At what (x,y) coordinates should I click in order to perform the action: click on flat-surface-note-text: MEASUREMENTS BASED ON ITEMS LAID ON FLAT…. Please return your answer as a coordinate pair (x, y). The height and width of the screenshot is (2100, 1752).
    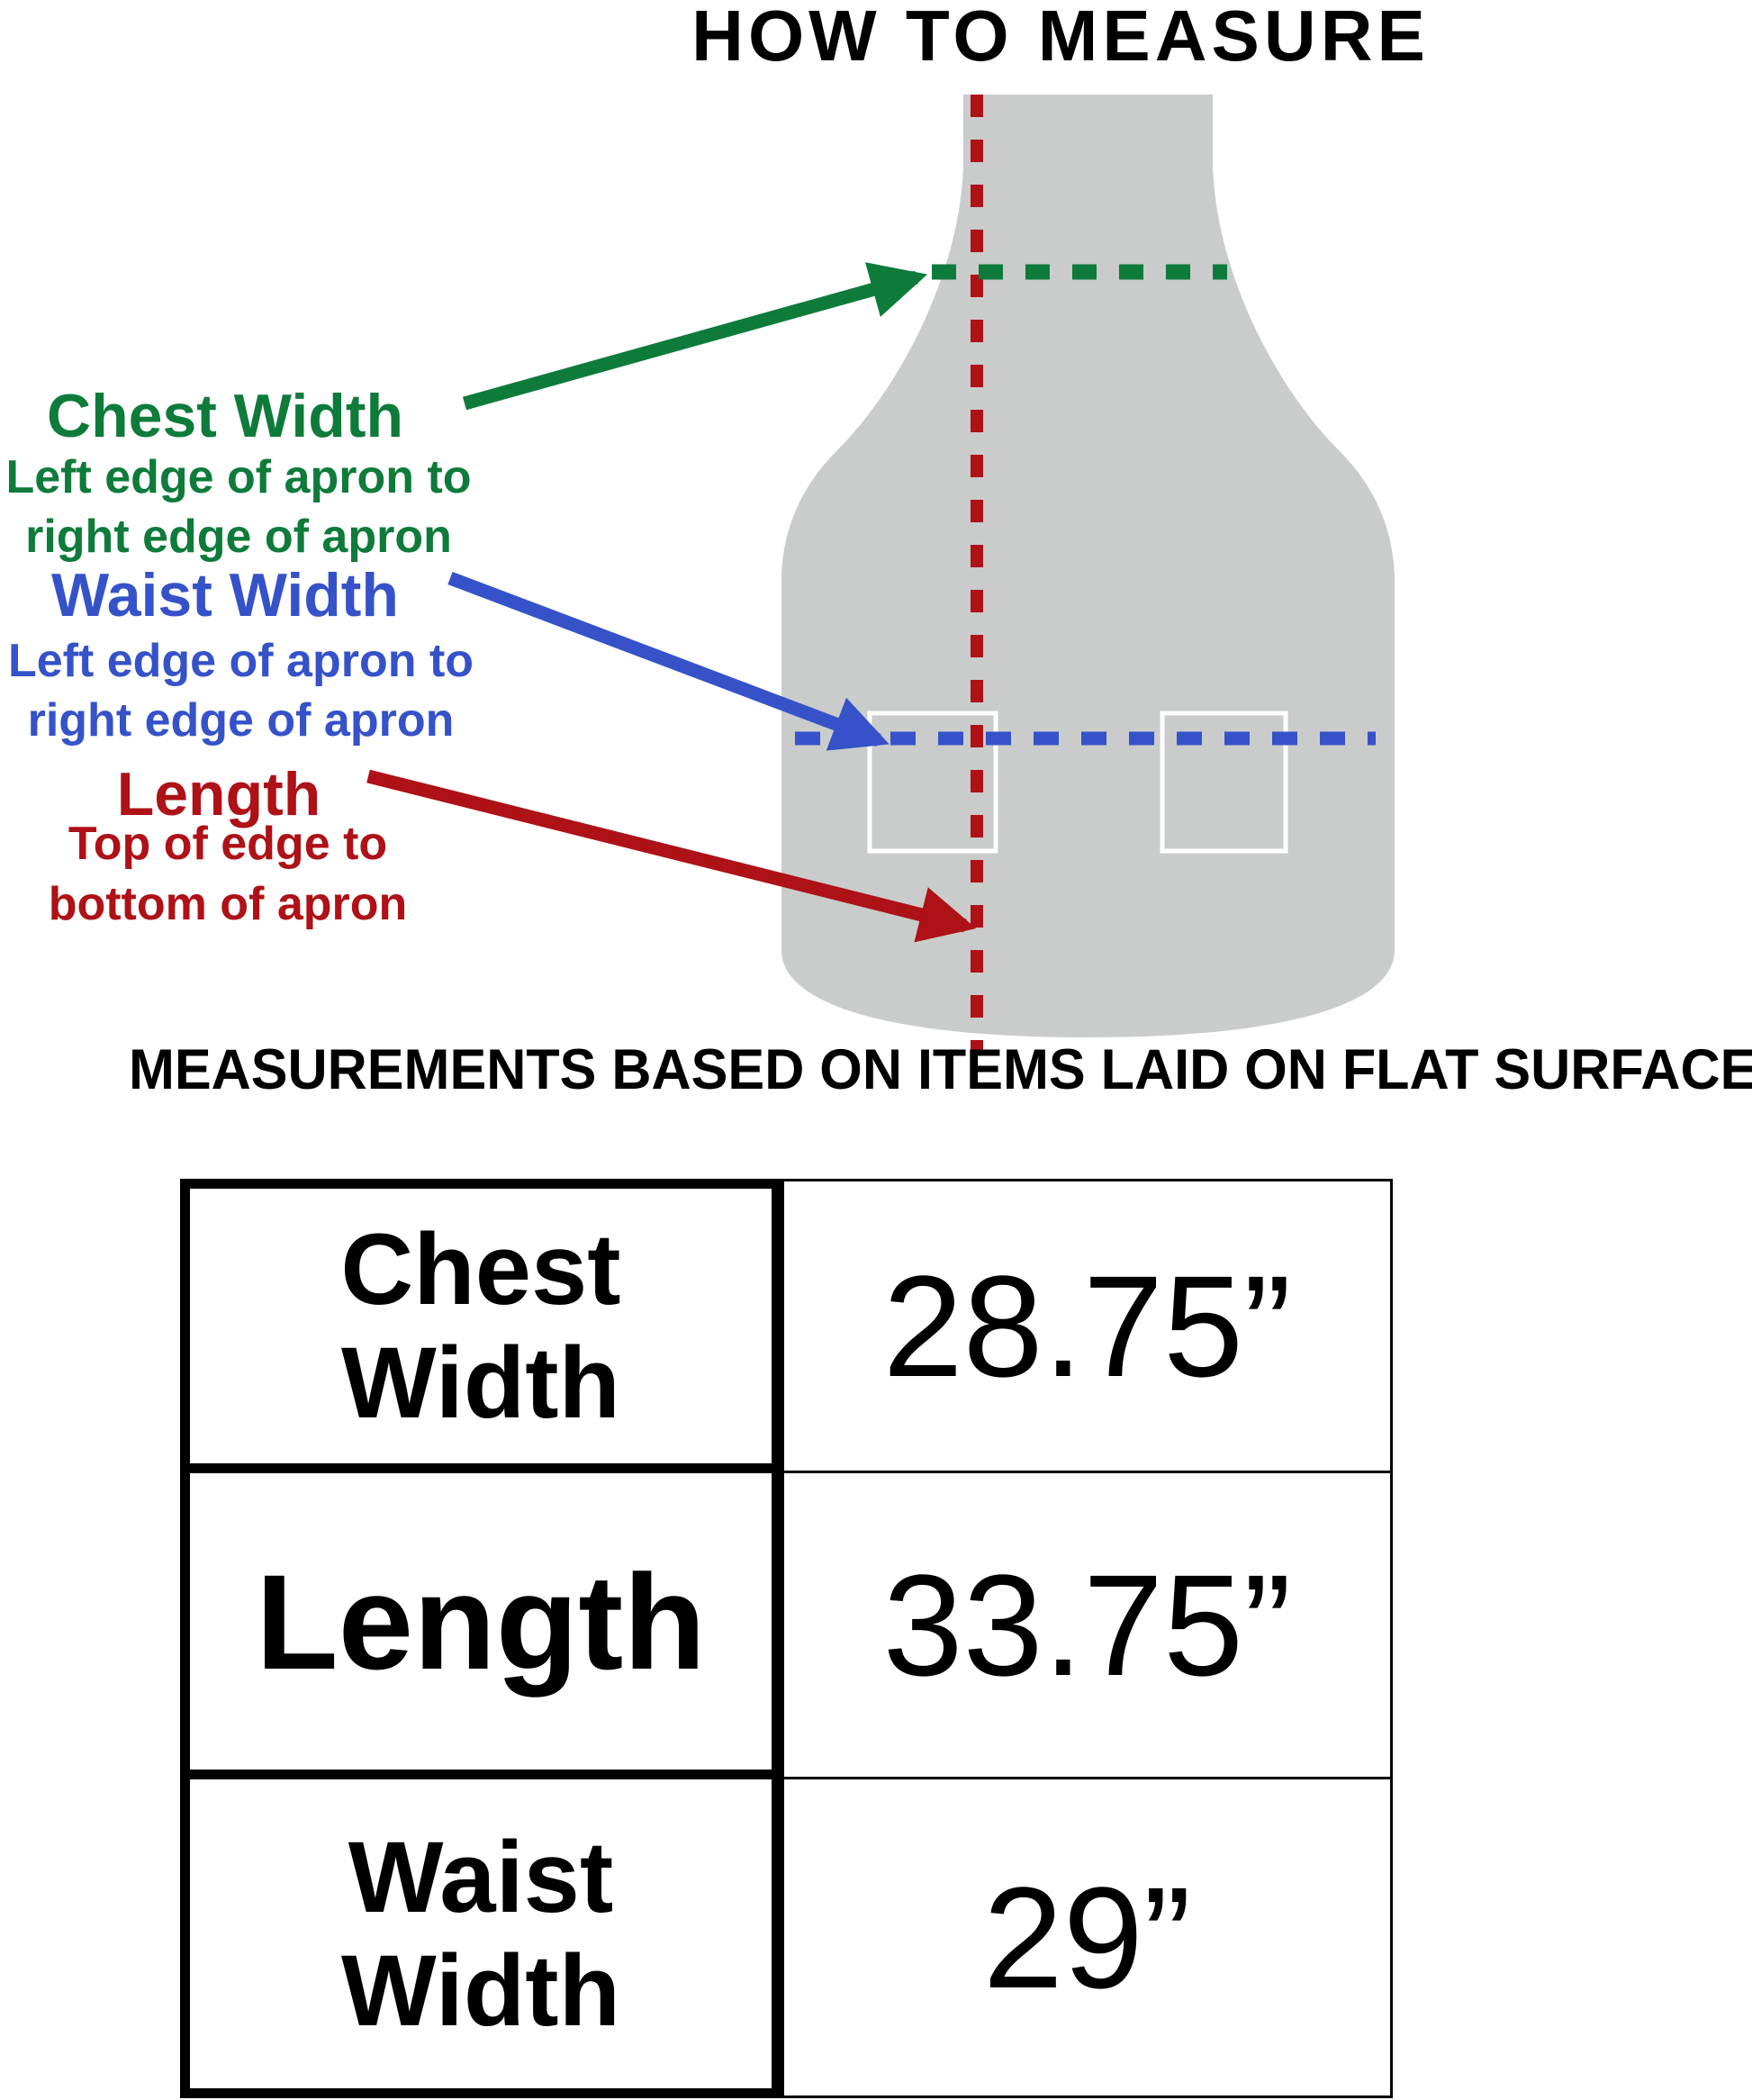
    Looking at the image, I should click on (940, 1069).